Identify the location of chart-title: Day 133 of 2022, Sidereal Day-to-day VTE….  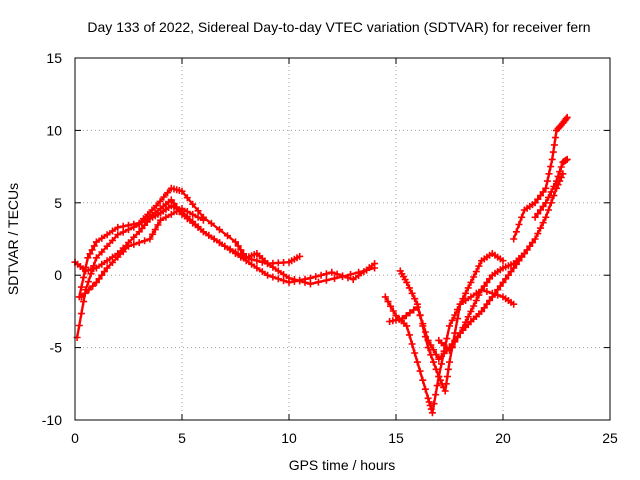
(338, 27).